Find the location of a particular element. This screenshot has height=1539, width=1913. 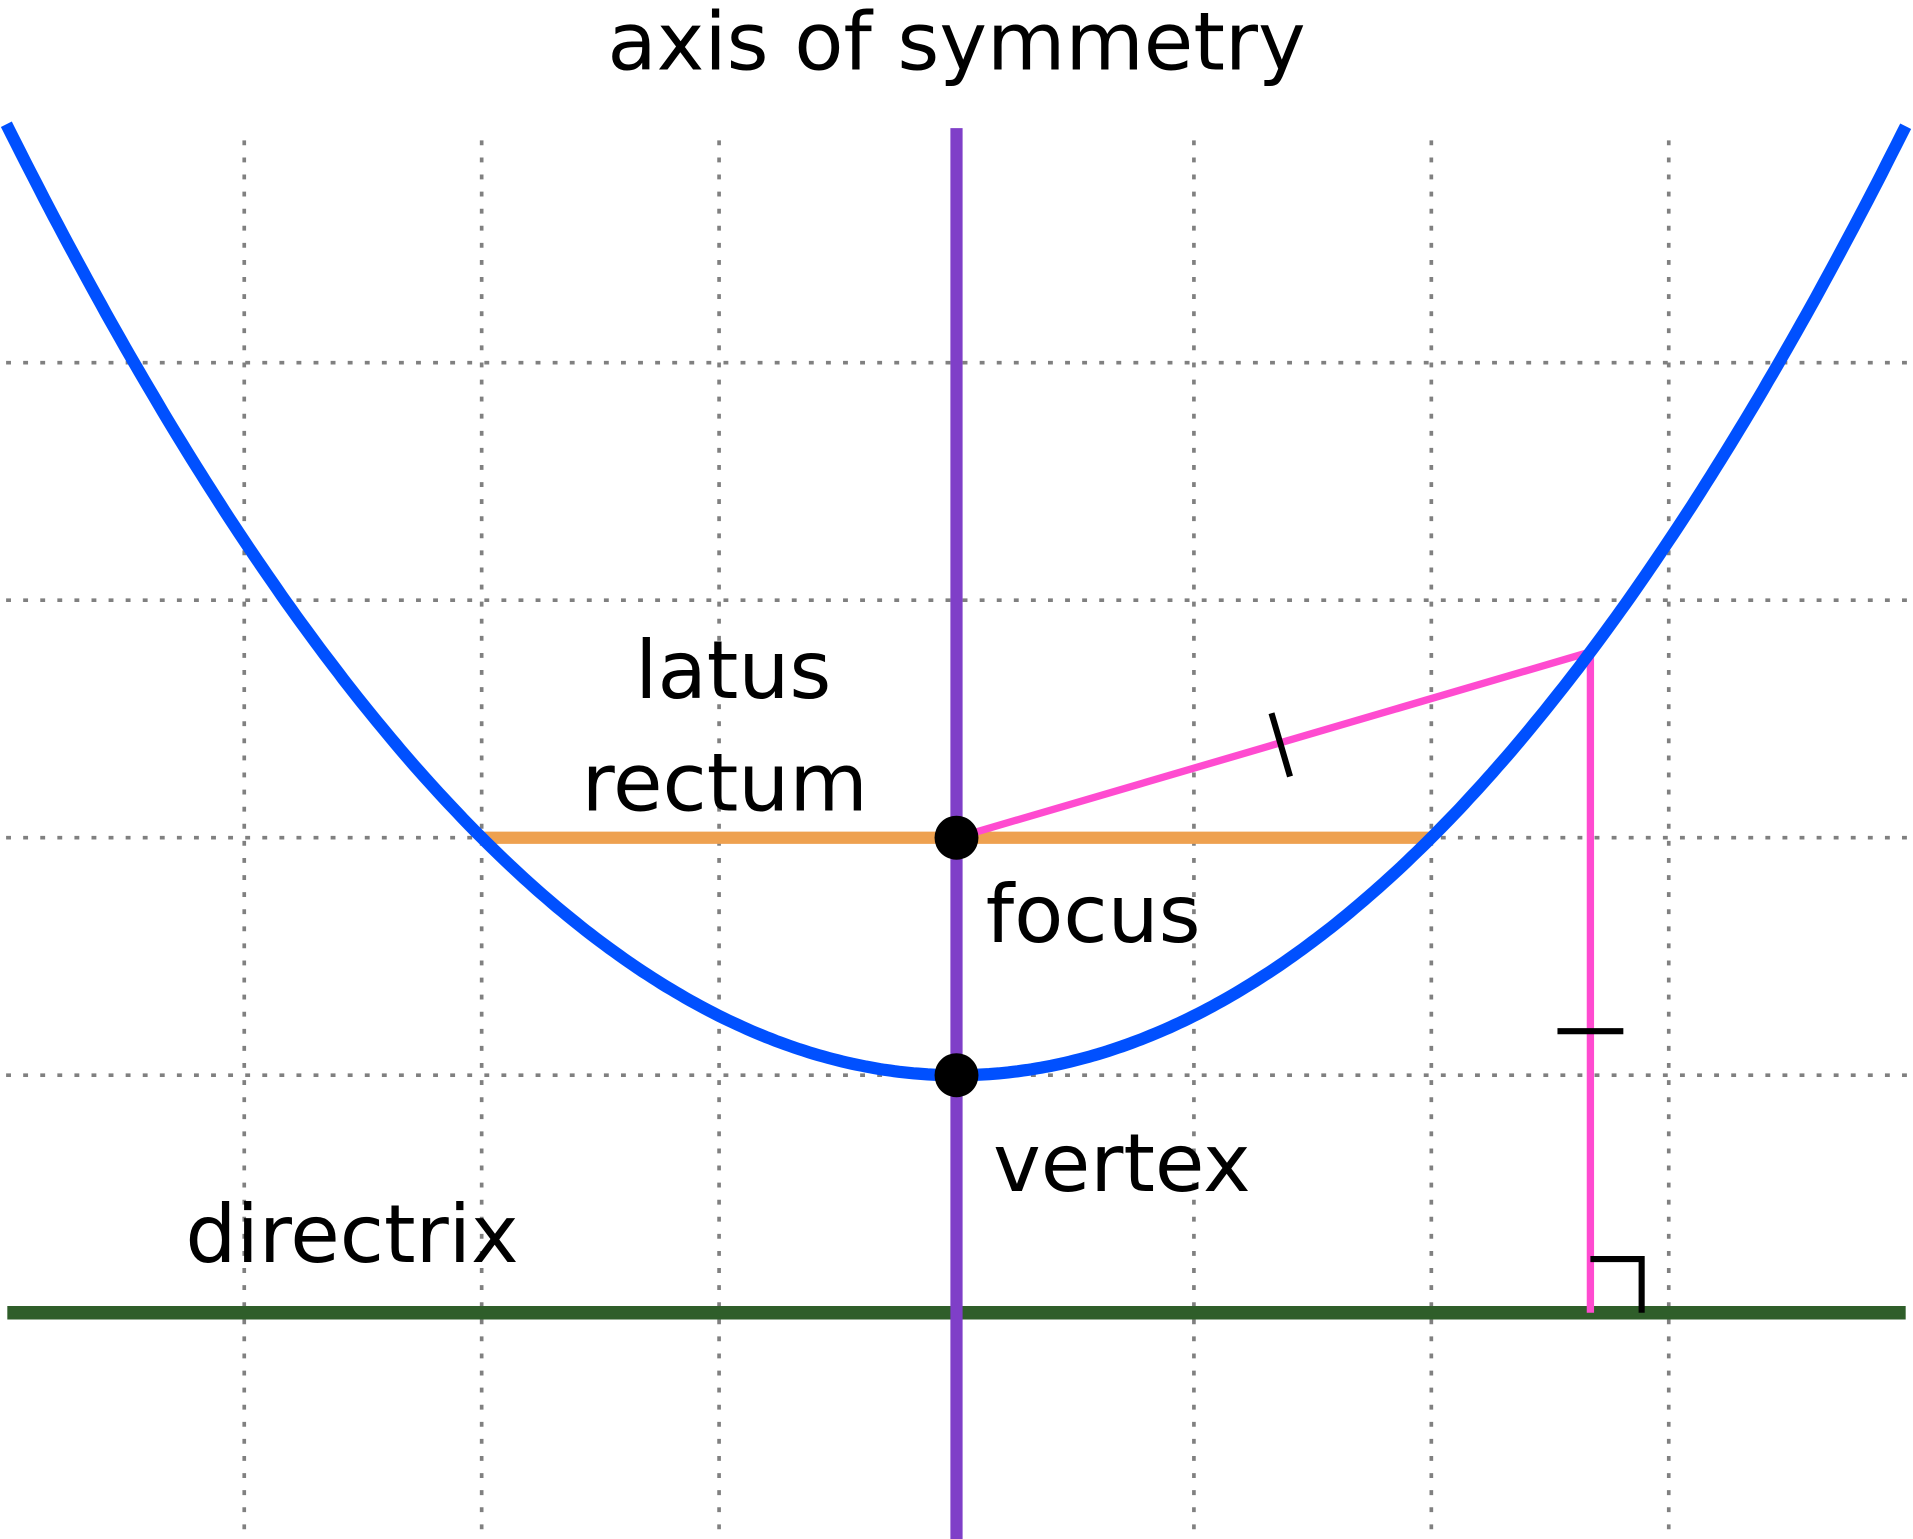

latus-rectum-label-line2: rectum is located at coordinates (725, 782).